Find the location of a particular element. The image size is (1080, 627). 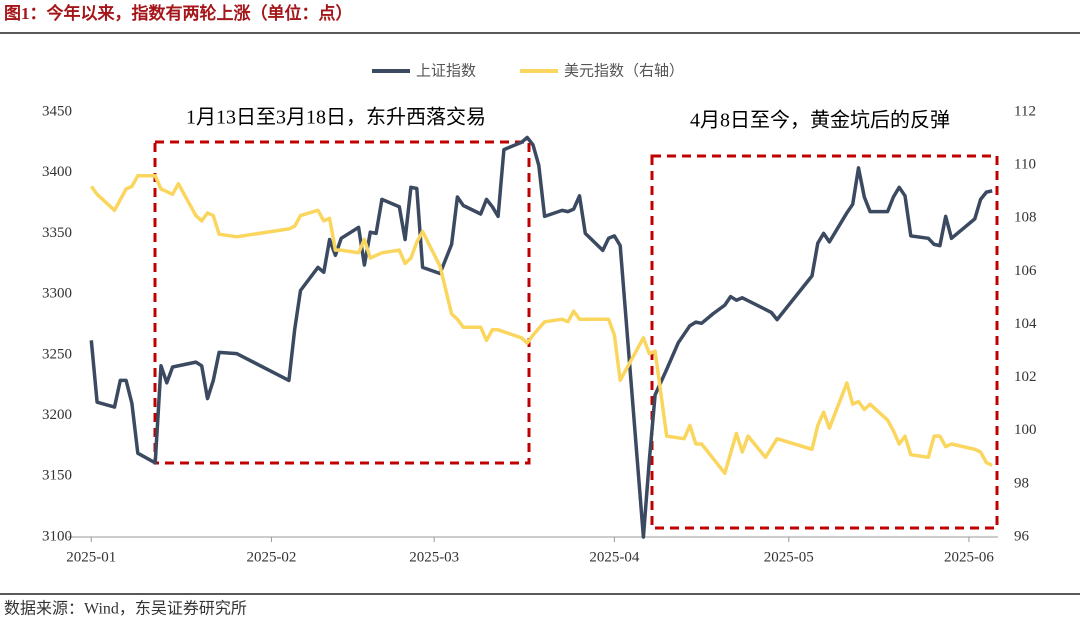

y-tick-label: 3400 is located at coordinates (57, 172).